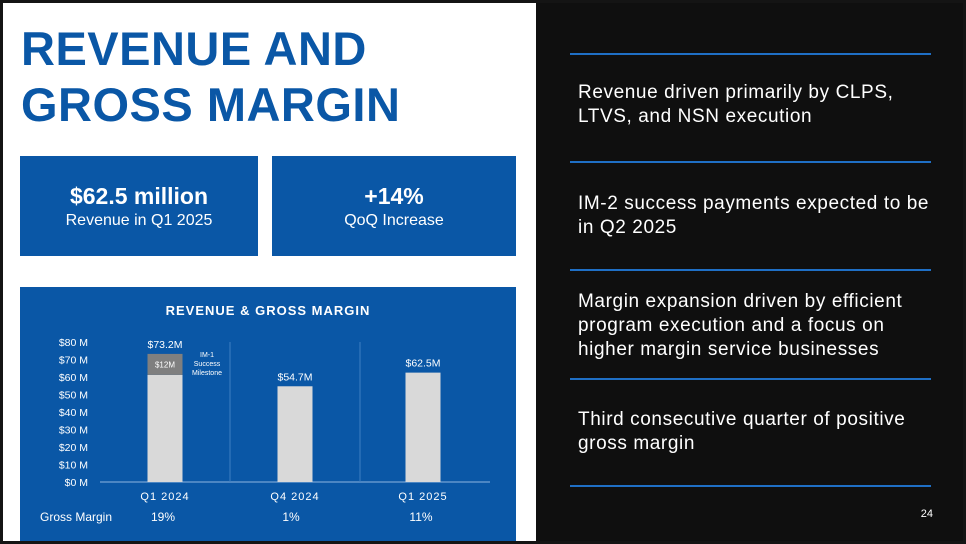 The image size is (966, 544). Describe the element at coordinates (207, 373) in the screenshot. I see `milestone-annotation: Milestone` at that location.